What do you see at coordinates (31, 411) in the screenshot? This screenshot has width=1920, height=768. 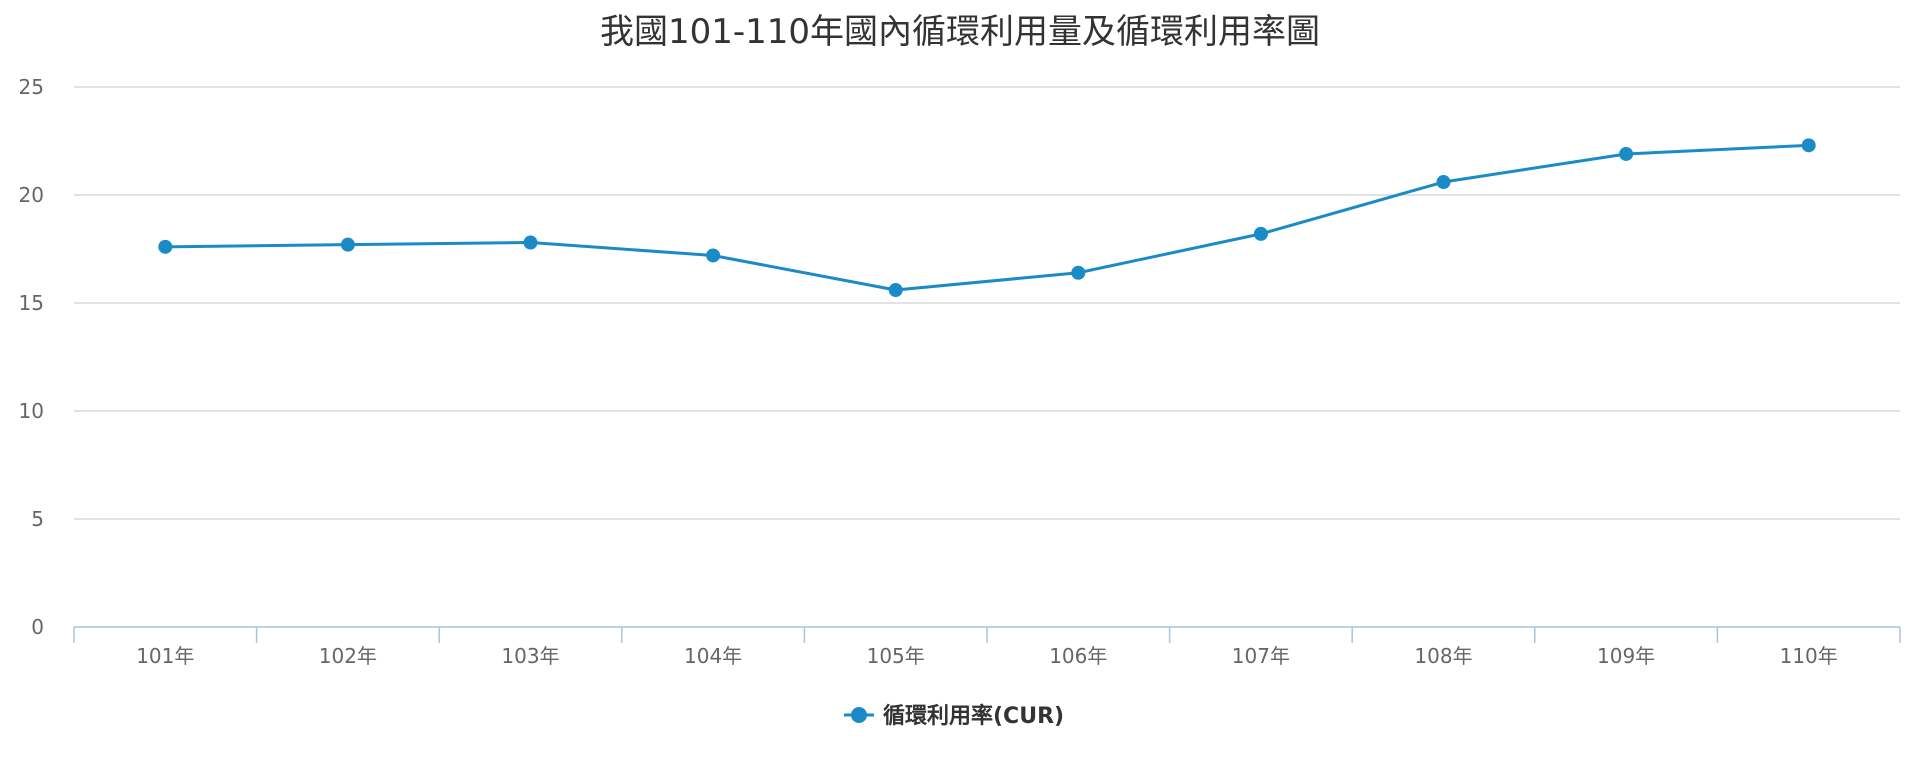 I see `y-tick-label: 10` at bounding box center [31, 411].